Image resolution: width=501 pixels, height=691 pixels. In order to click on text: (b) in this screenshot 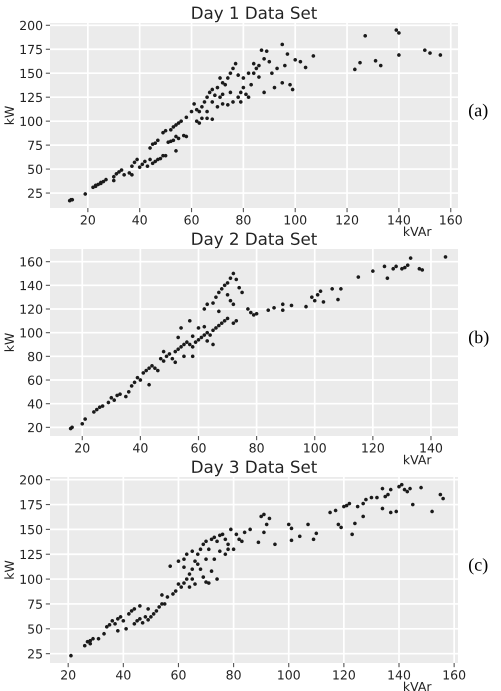, I will do `click(478, 338)`.